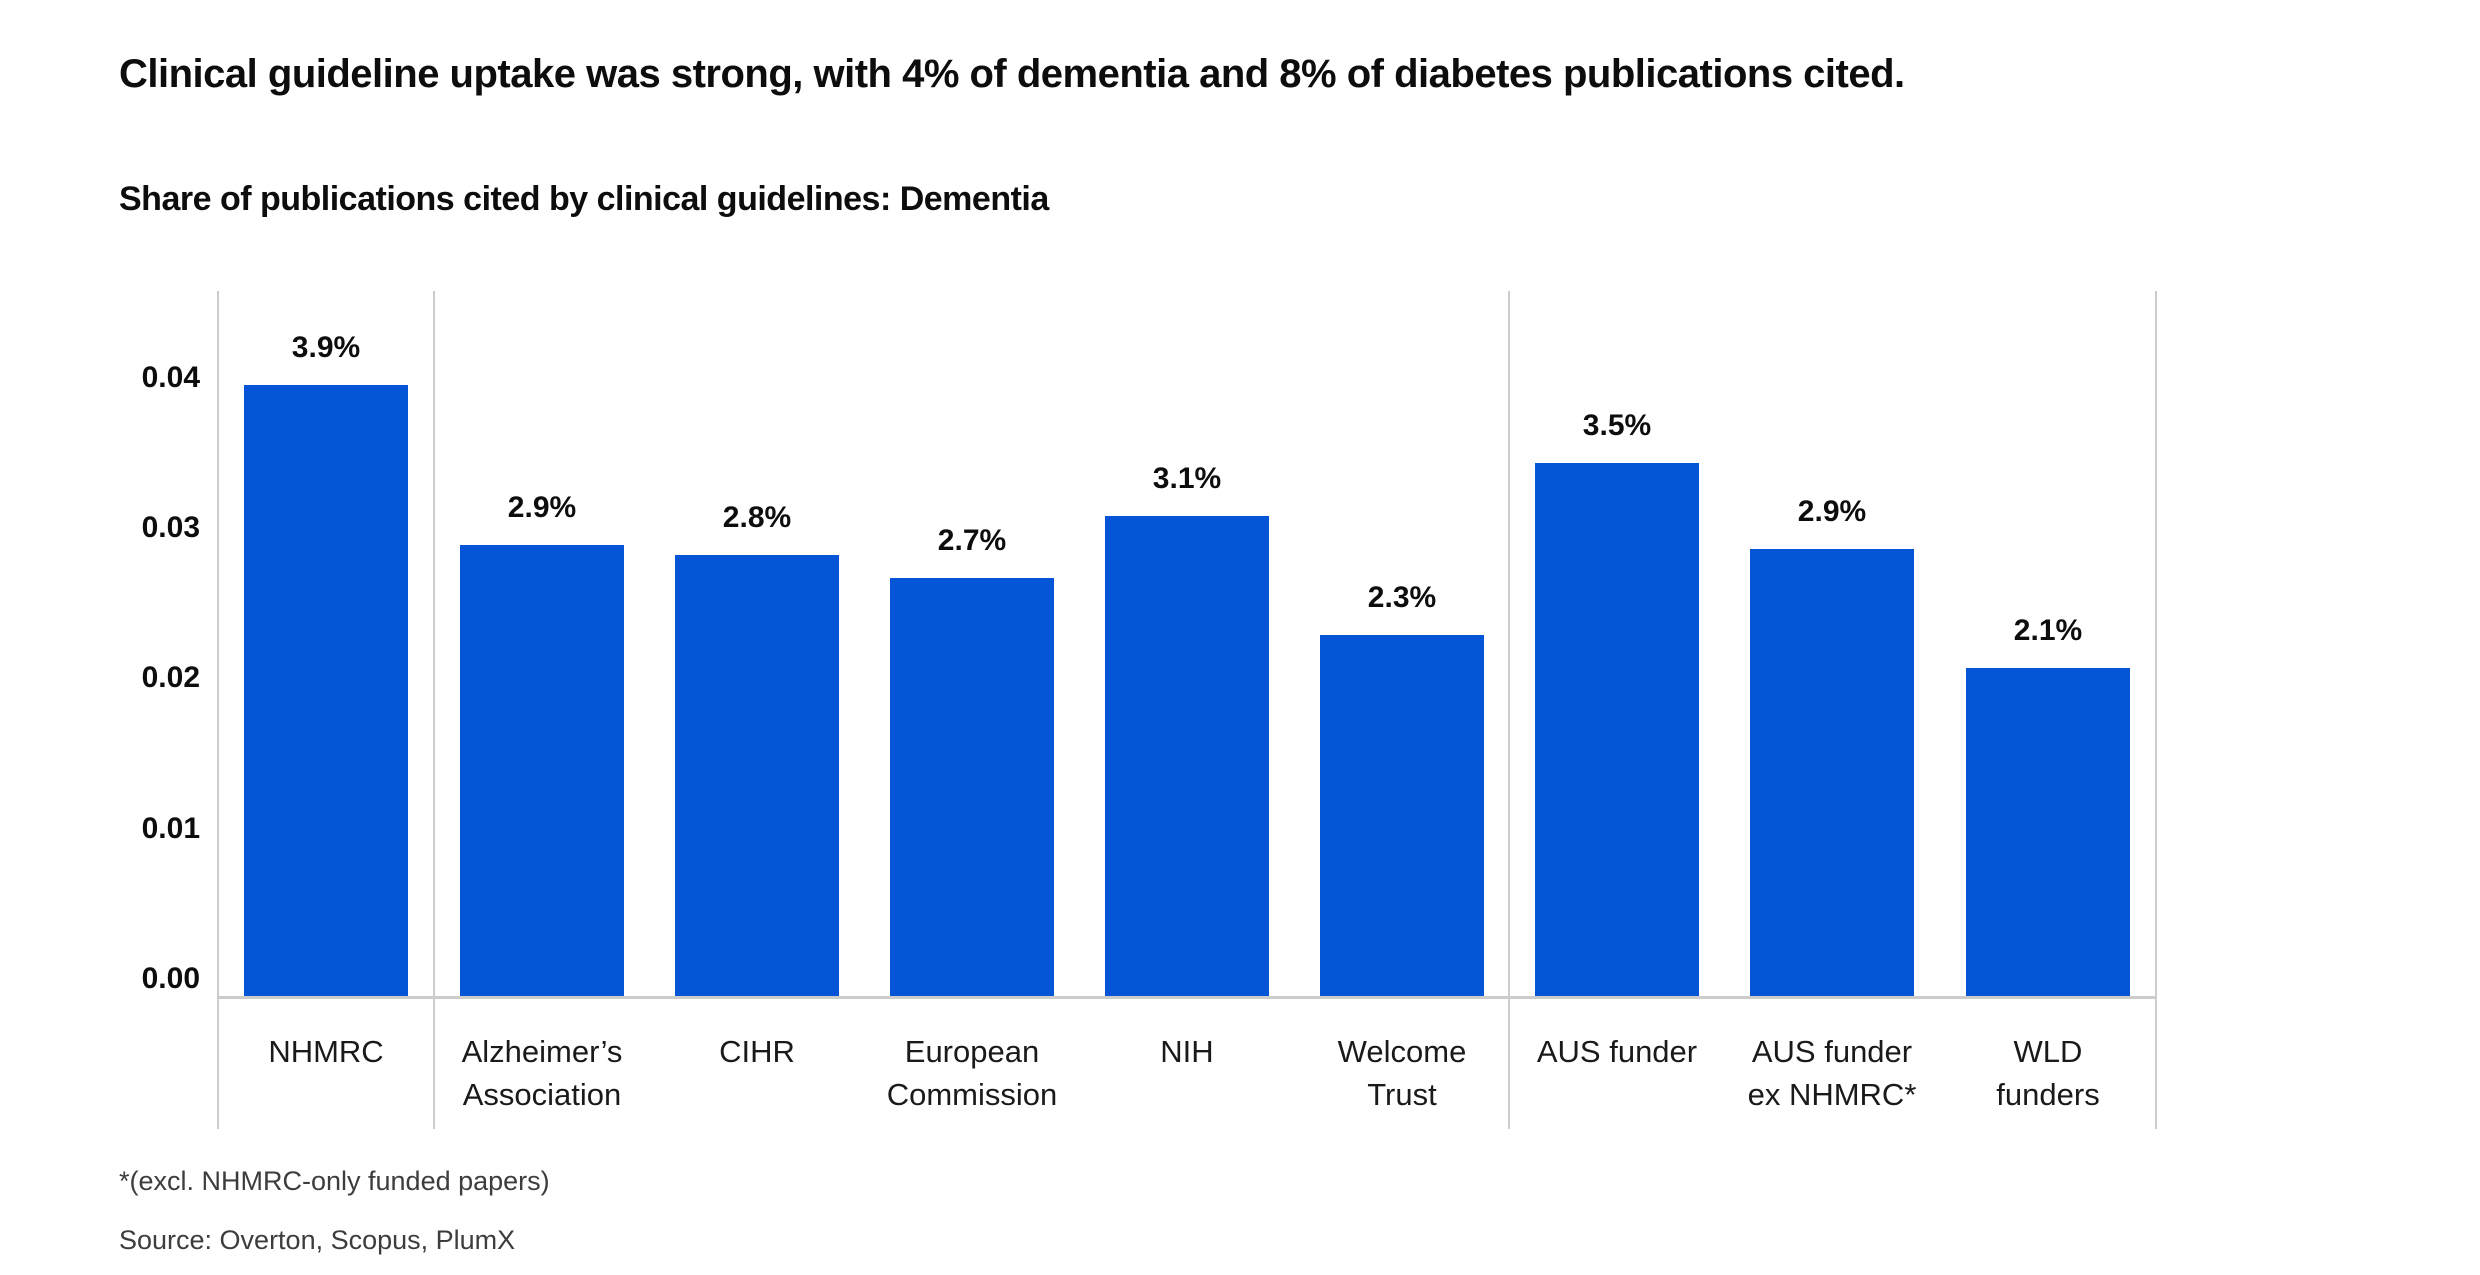 The width and height of the screenshot is (2480, 1275). Describe the element at coordinates (326, 1051) in the screenshot. I see `x-axis-label: NHMRC` at that location.